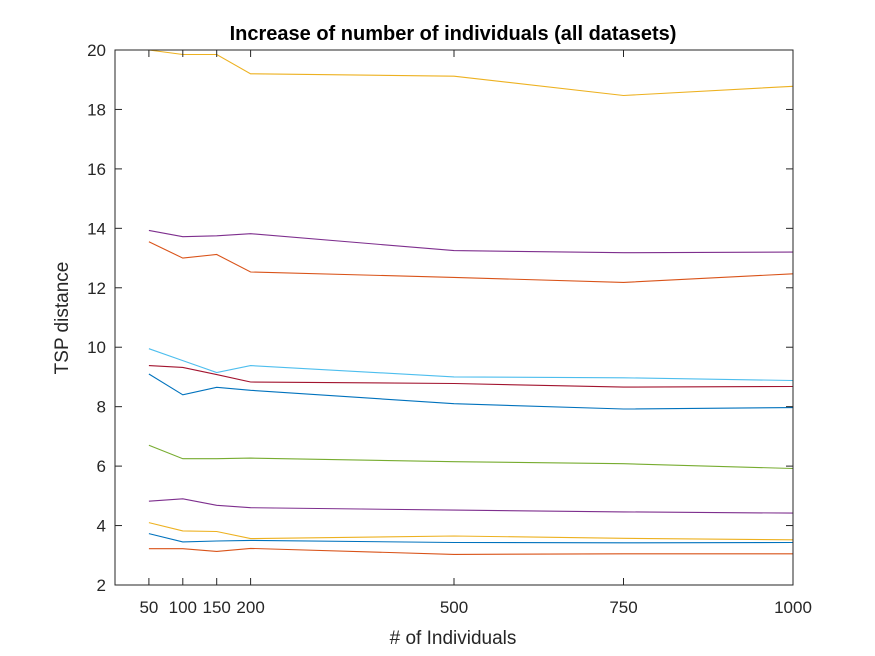 The image size is (875, 656). What do you see at coordinates (453, 638) in the screenshot?
I see `x-axis-label: # of Individuals` at bounding box center [453, 638].